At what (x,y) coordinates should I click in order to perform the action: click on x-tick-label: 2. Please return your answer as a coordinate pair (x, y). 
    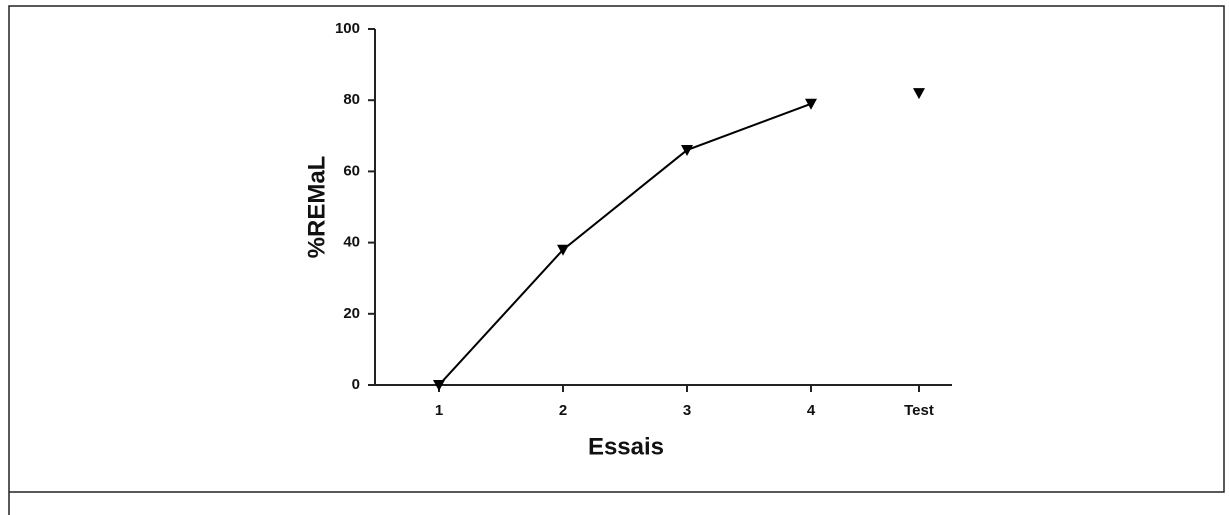
    Looking at the image, I should click on (563, 410).